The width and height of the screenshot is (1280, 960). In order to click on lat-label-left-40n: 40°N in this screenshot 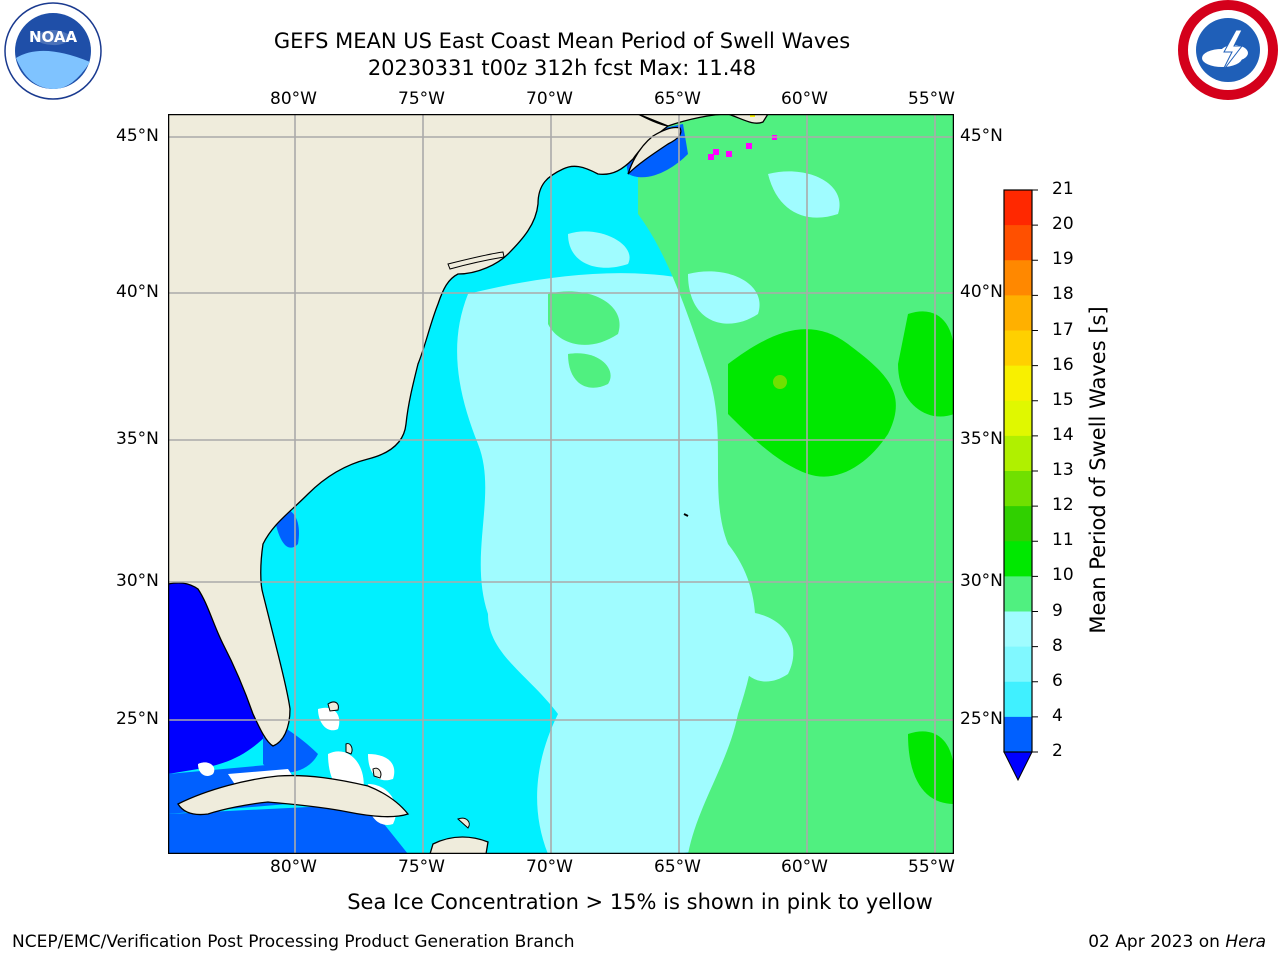, I will do `click(137, 292)`.